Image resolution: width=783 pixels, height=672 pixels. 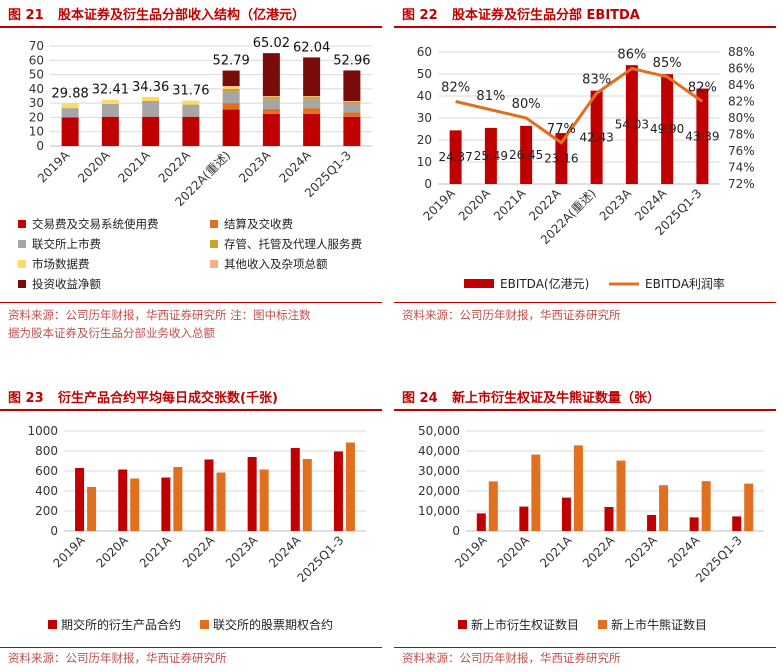 What do you see at coordinates (685, 283) in the screenshot?
I see `fig22-legend-label-line: EBITDA利润率` at bounding box center [685, 283].